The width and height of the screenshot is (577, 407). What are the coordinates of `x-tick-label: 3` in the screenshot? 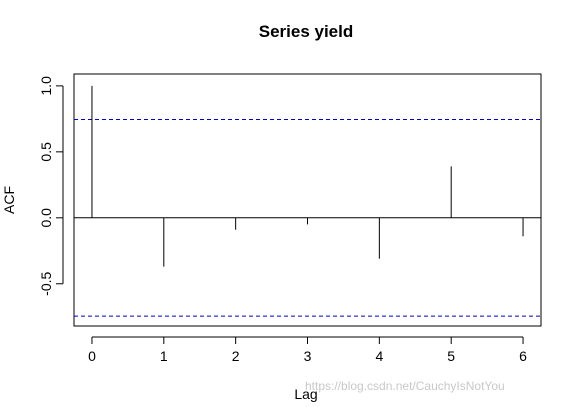 It's located at (308, 356).